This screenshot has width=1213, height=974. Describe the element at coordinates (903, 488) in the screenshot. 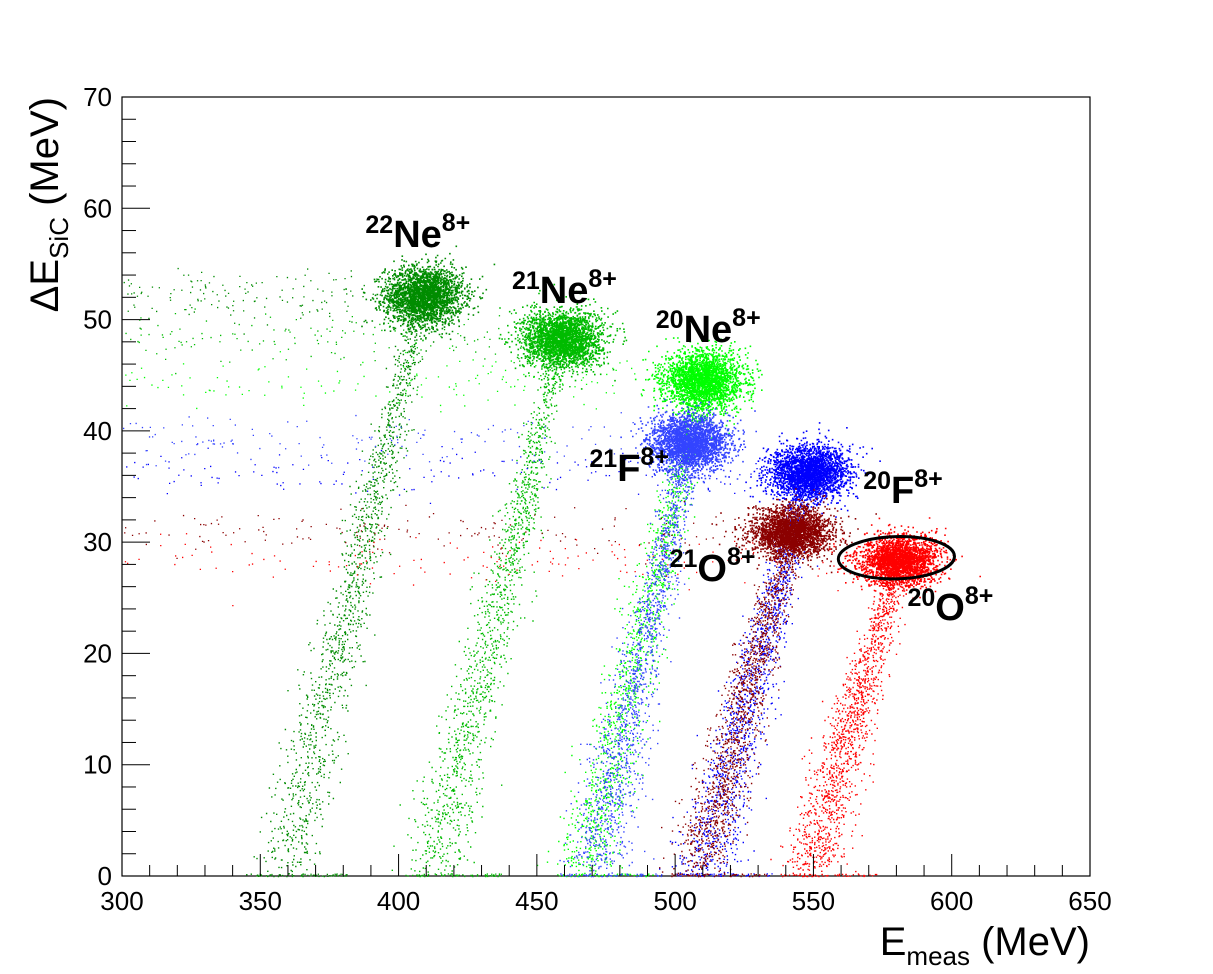

I see `ion-label: 20F8+` at that location.